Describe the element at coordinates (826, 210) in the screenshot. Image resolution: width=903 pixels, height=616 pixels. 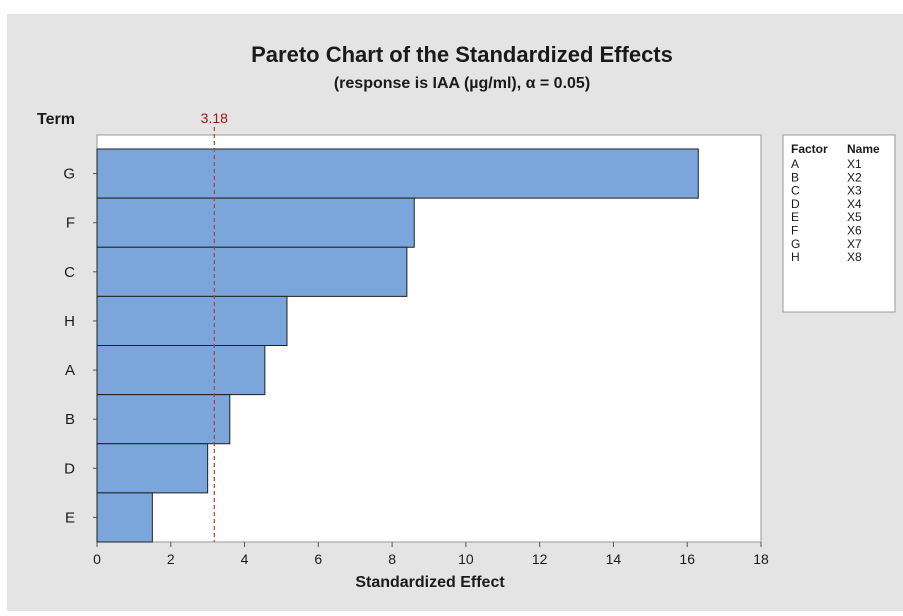
I see `legend-rows: A X1 B X2 C X3 D X4 E X5 F X6 G X7 H X8` at that location.